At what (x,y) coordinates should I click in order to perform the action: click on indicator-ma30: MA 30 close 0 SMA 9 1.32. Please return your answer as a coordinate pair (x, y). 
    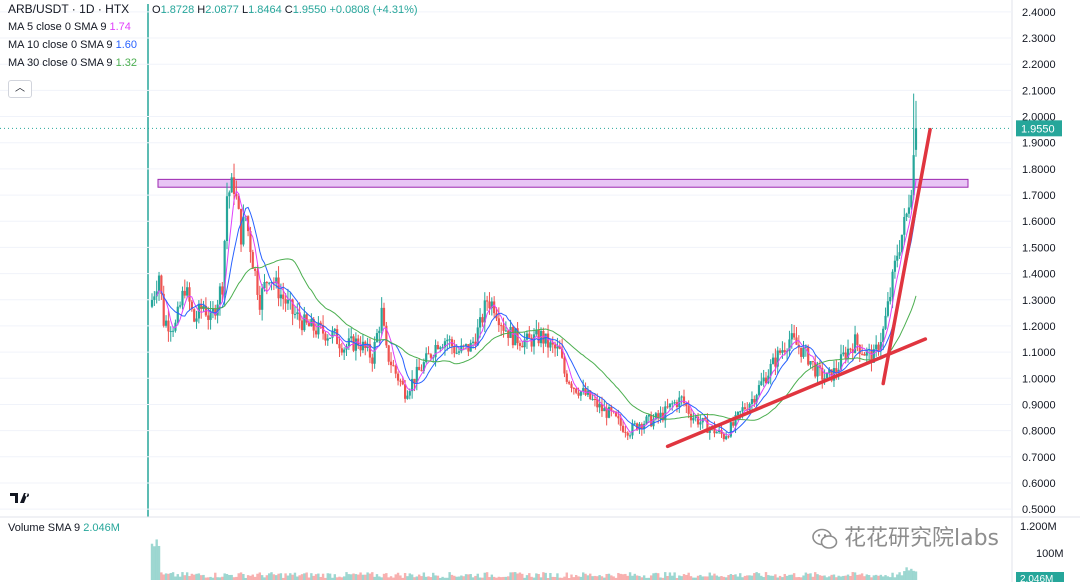
    Looking at the image, I should click on (72, 63).